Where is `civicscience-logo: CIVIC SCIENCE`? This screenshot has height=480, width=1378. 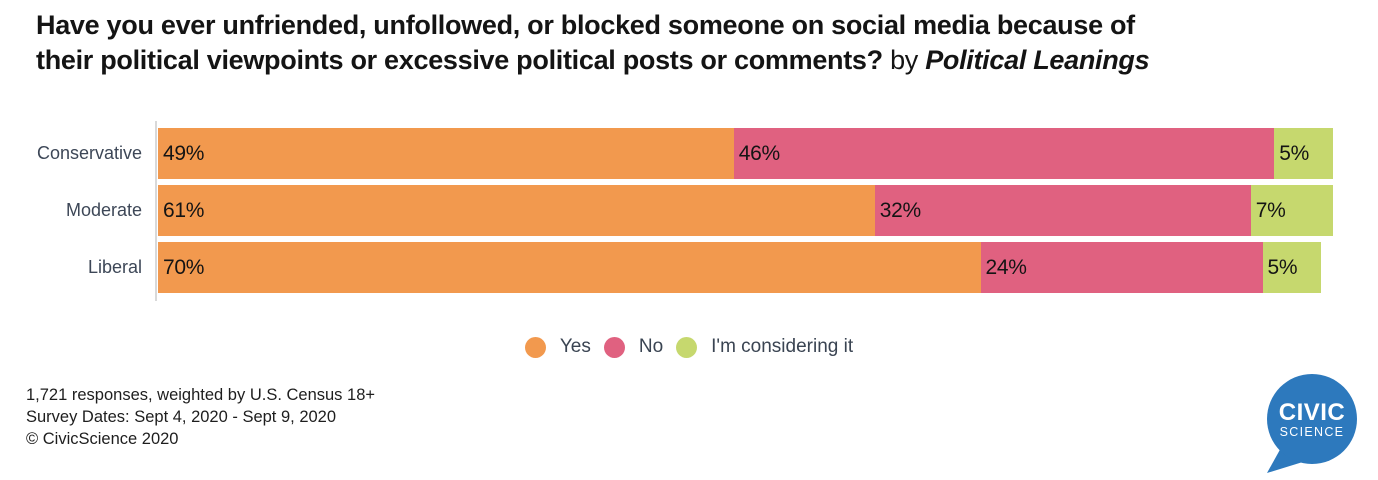
civicscience-logo: CIVIC SCIENCE is located at coordinates (1312, 424).